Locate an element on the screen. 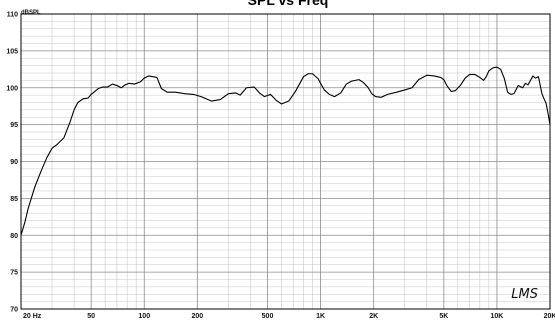  y-axis-unit: dBSPL is located at coordinates (31, 13).